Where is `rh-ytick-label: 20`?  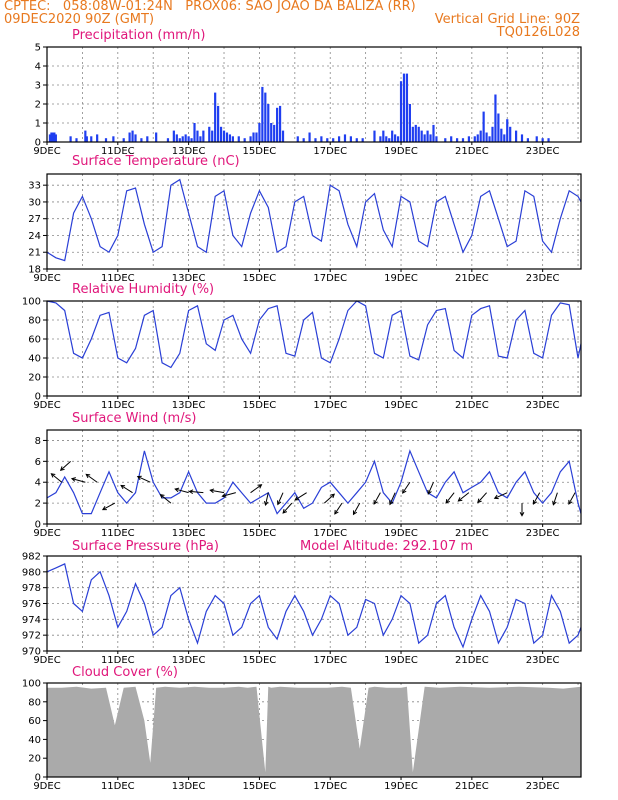
rh-ytick-label: 20 is located at coordinates (34, 378).